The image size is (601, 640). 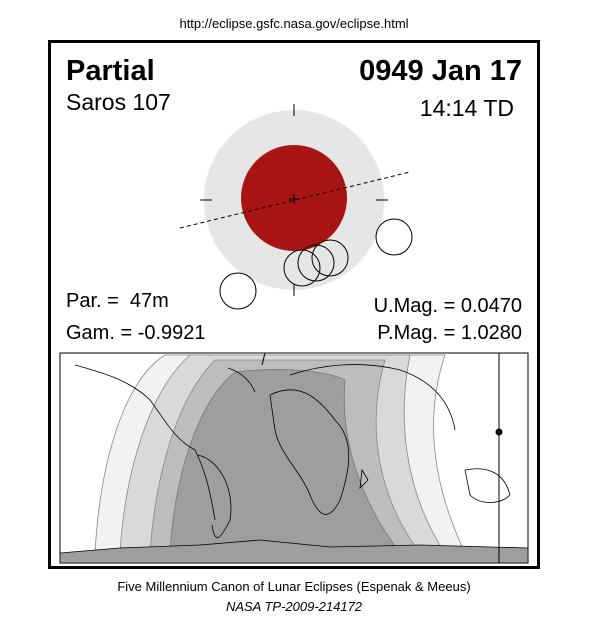 I want to click on eclipse-type: Partial, so click(x=110, y=71).